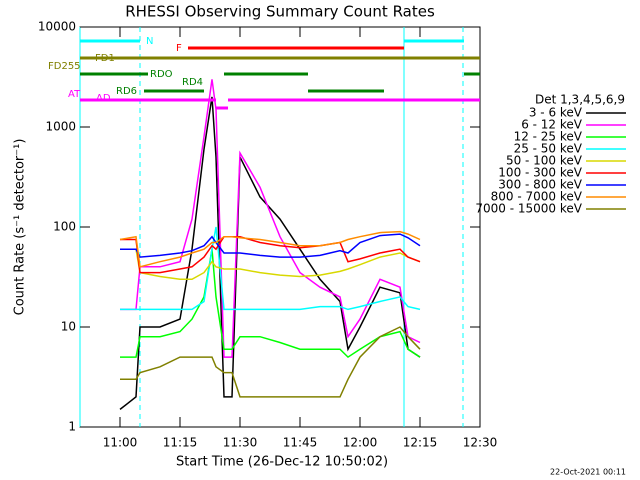  What do you see at coordinates (240, 443) in the screenshot?
I see `x-tick-label: 11:30` at bounding box center [240, 443].